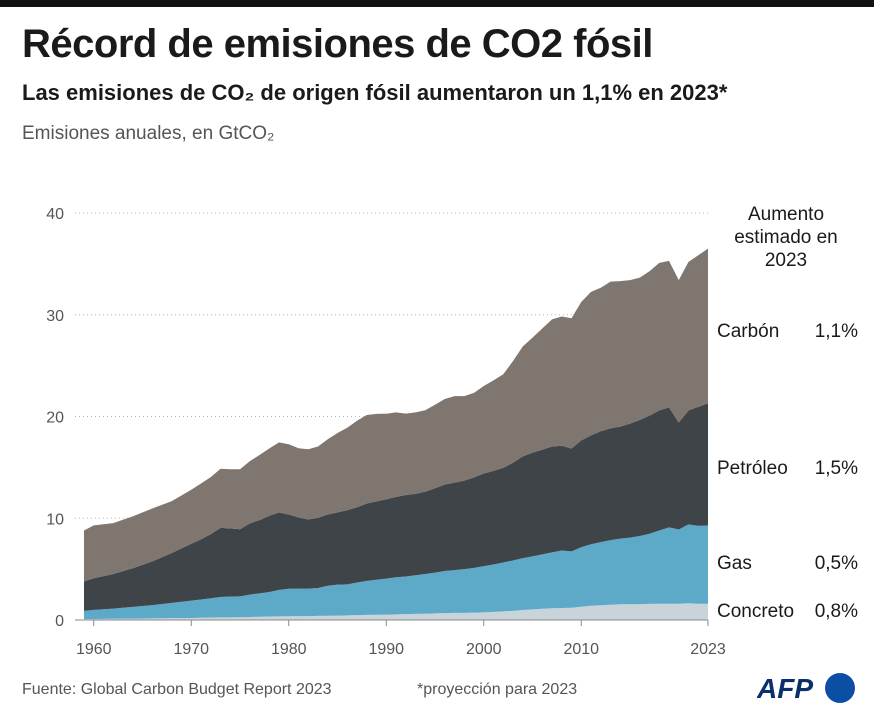 This screenshot has width=874, height=719. What do you see at coordinates (840, 688) in the screenshot?
I see `afp-logo-dot` at bounding box center [840, 688].